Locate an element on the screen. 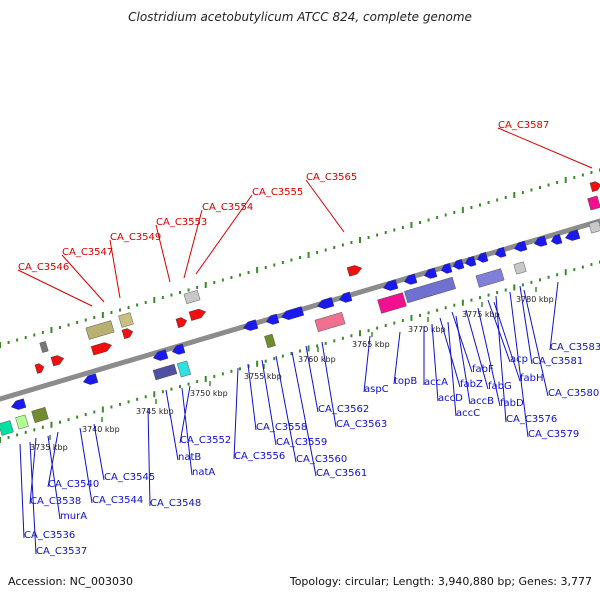 The height and width of the screenshot is (600, 600). bottom-gene-label: acp is located at coordinates (519, 359).